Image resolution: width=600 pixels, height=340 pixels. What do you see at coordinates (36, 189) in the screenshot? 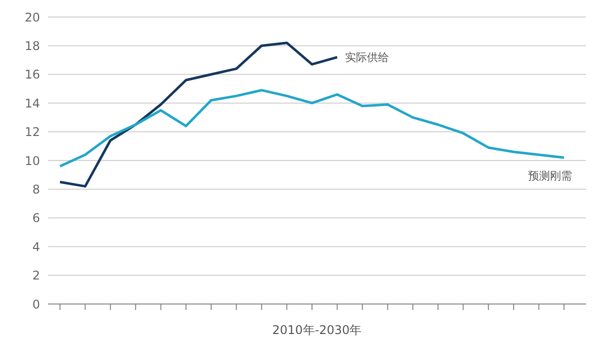
I see `y-tick-label: 8` at bounding box center [36, 189].